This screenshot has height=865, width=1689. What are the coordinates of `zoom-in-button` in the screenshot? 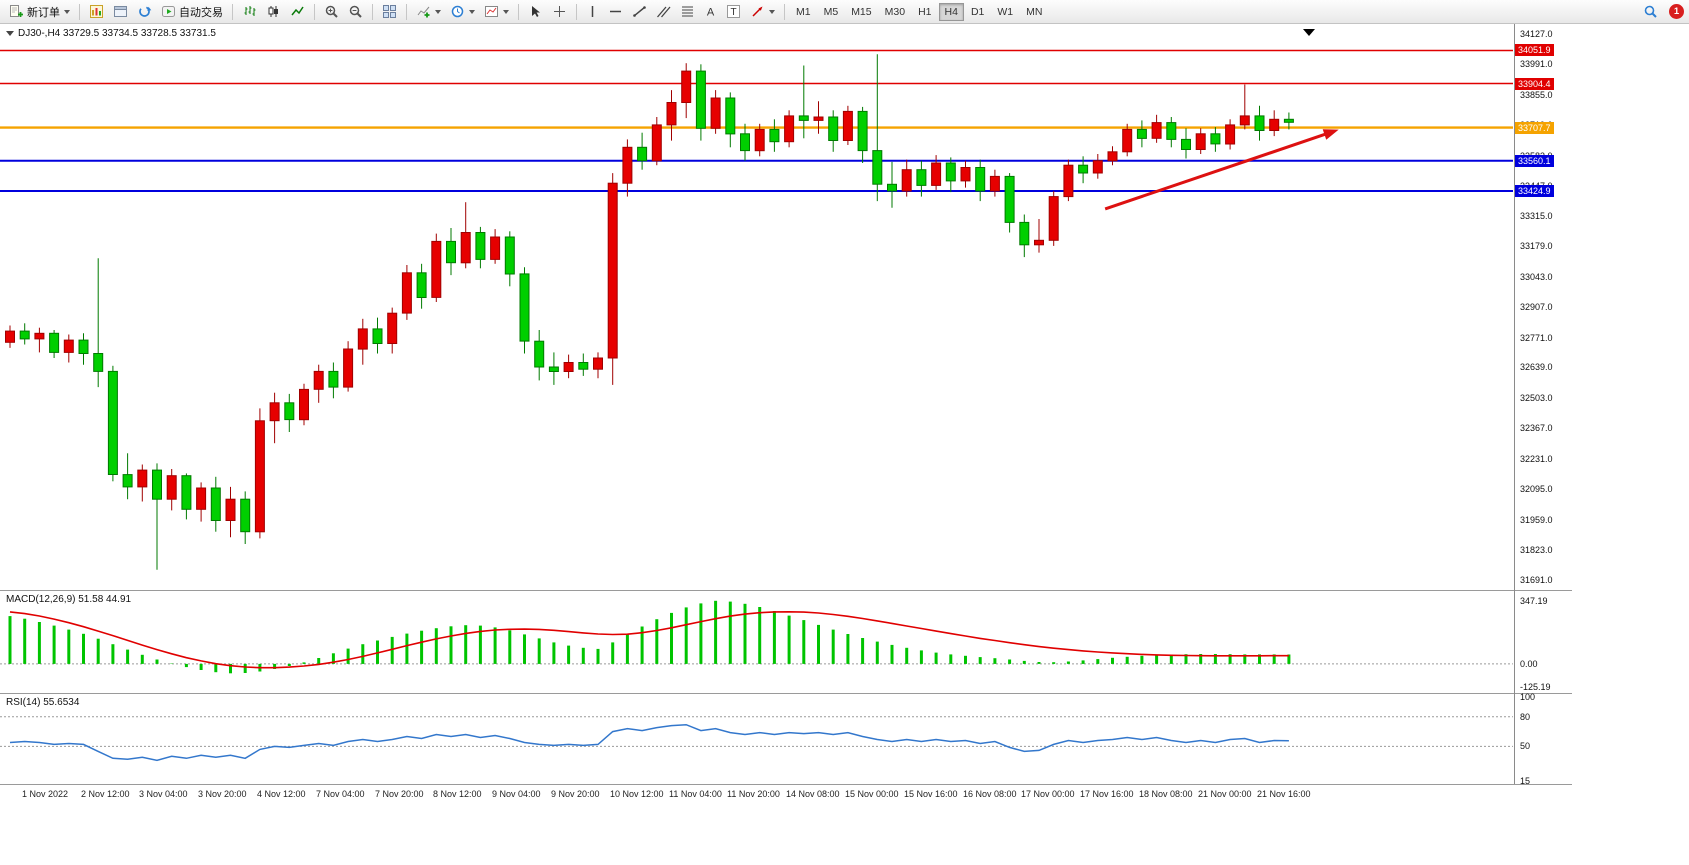 It's located at (331, 11).